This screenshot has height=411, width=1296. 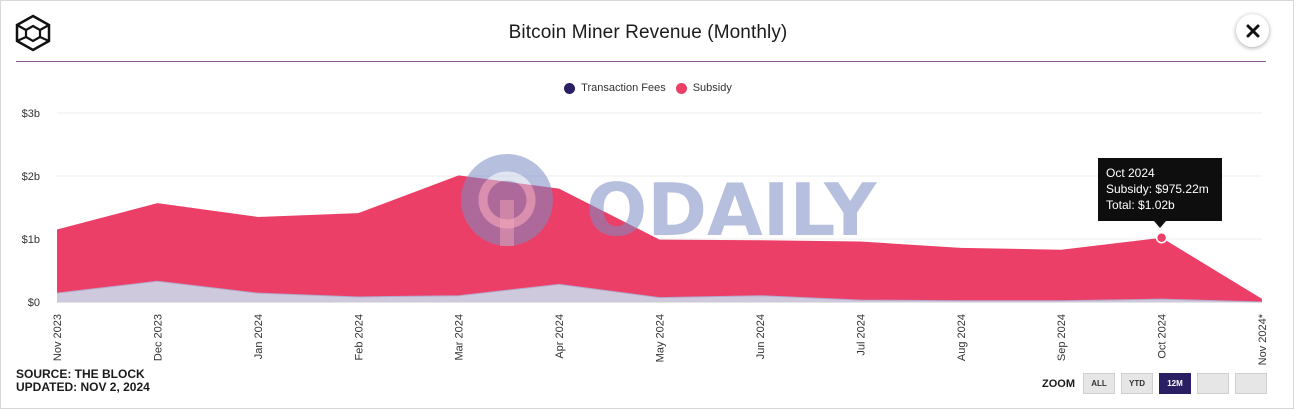 What do you see at coordinates (712, 88) in the screenshot?
I see `legend-label-subsidy: Subsidy` at bounding box center [712, 88].